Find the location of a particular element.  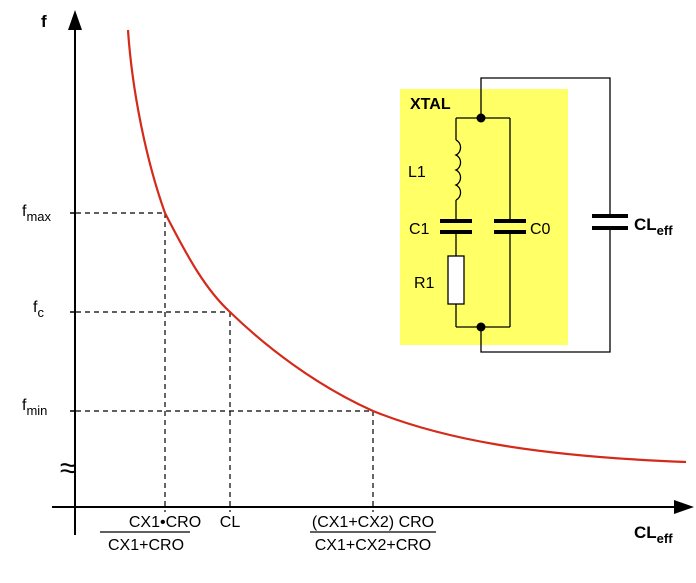

xtal-box is located at coordinates (484, 217).